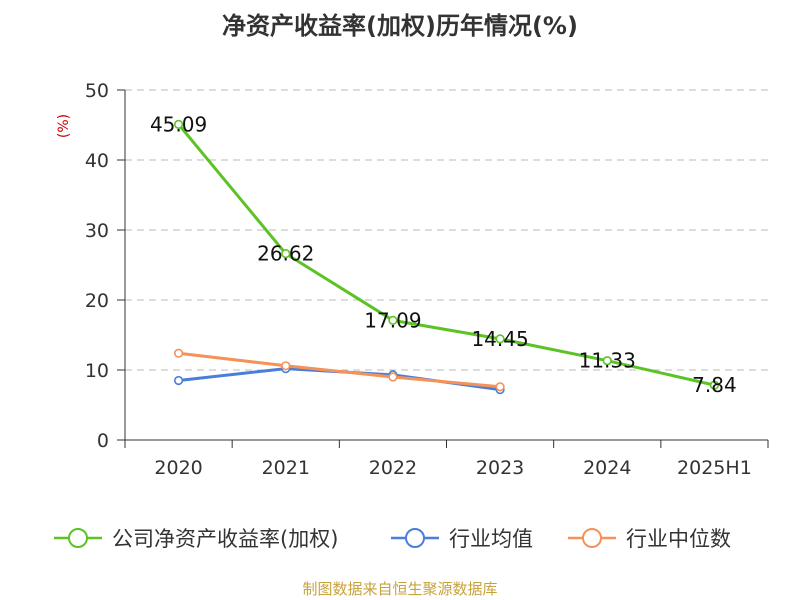  I want to click on y-axis-label: (%), so click(64, 126).